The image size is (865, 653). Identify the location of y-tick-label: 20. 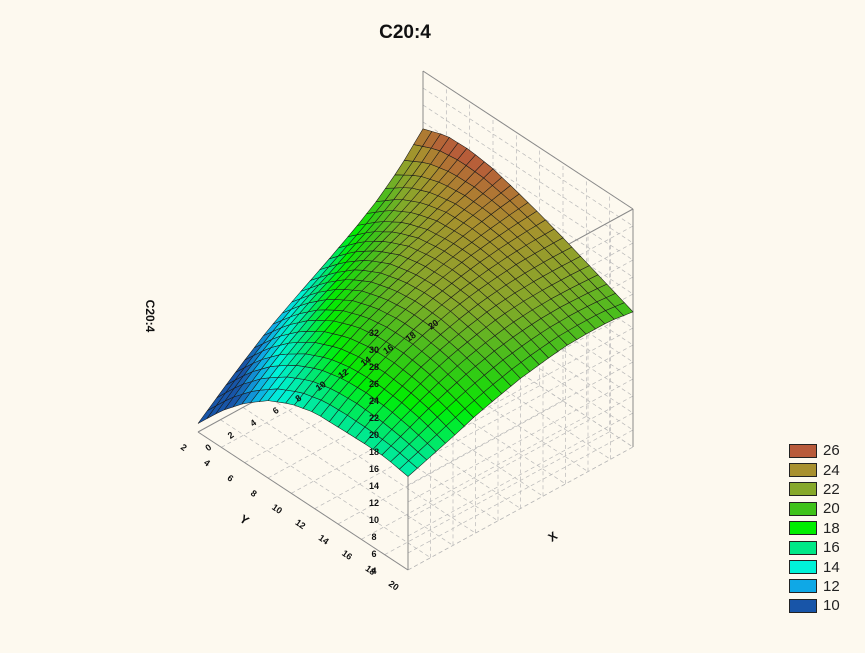
(394, 586).